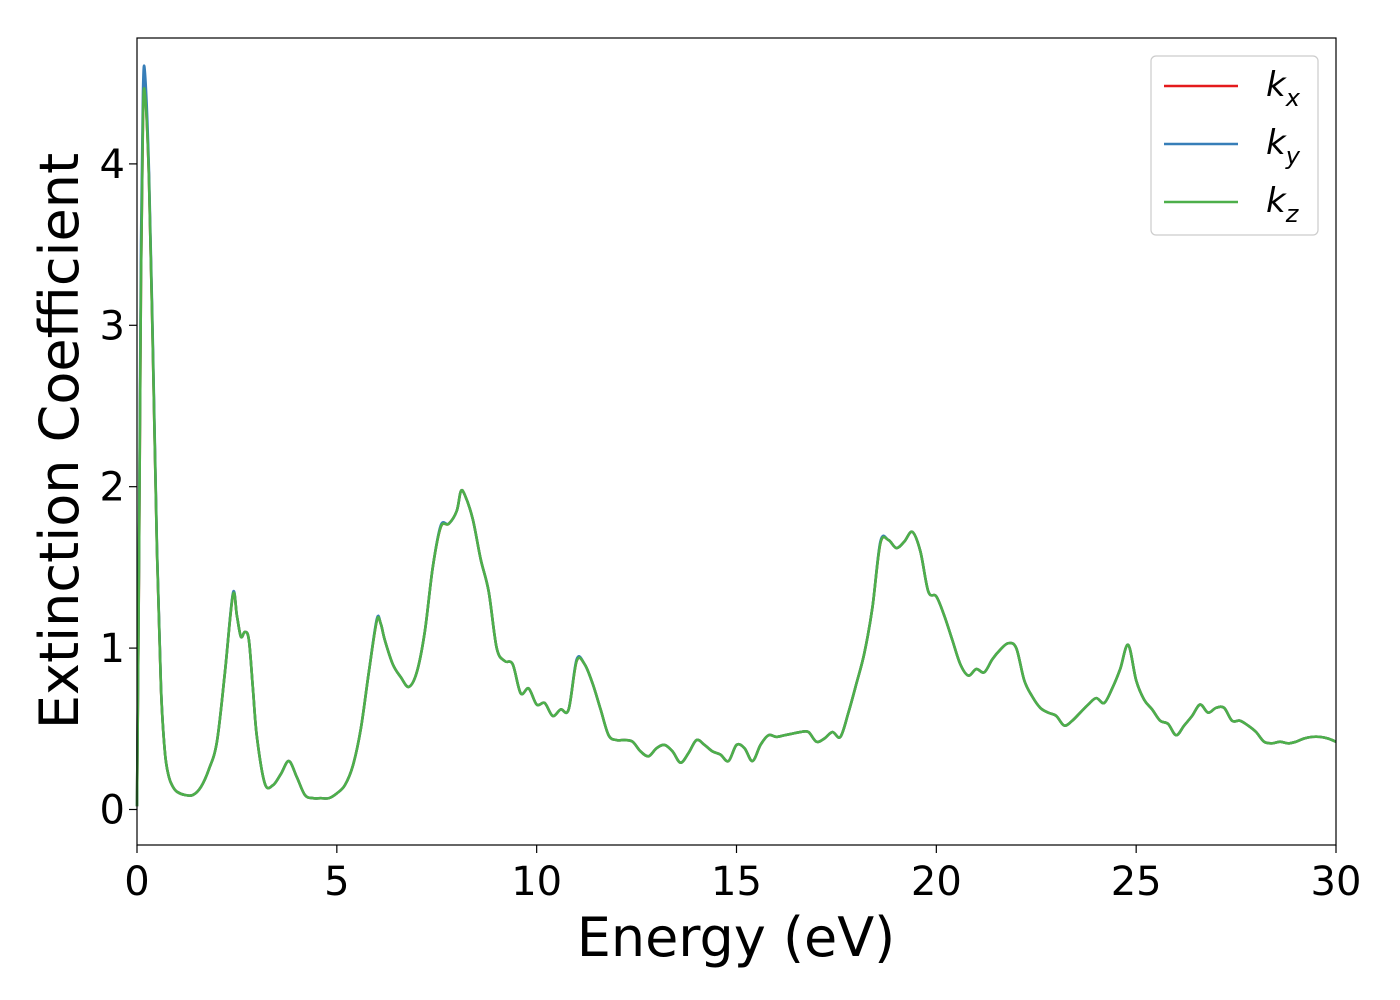 The width and height of the screenshot is (1400, 1000). What do you see at coordinates (112, 649) in the screenshot?
I see `y-tick-label: 1` at bounding box center [112, 649].